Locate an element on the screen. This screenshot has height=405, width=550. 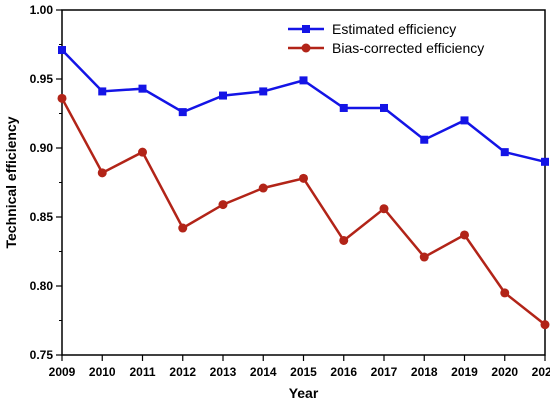
x-tick-label: 2018 is located at coordinates (424, 372).